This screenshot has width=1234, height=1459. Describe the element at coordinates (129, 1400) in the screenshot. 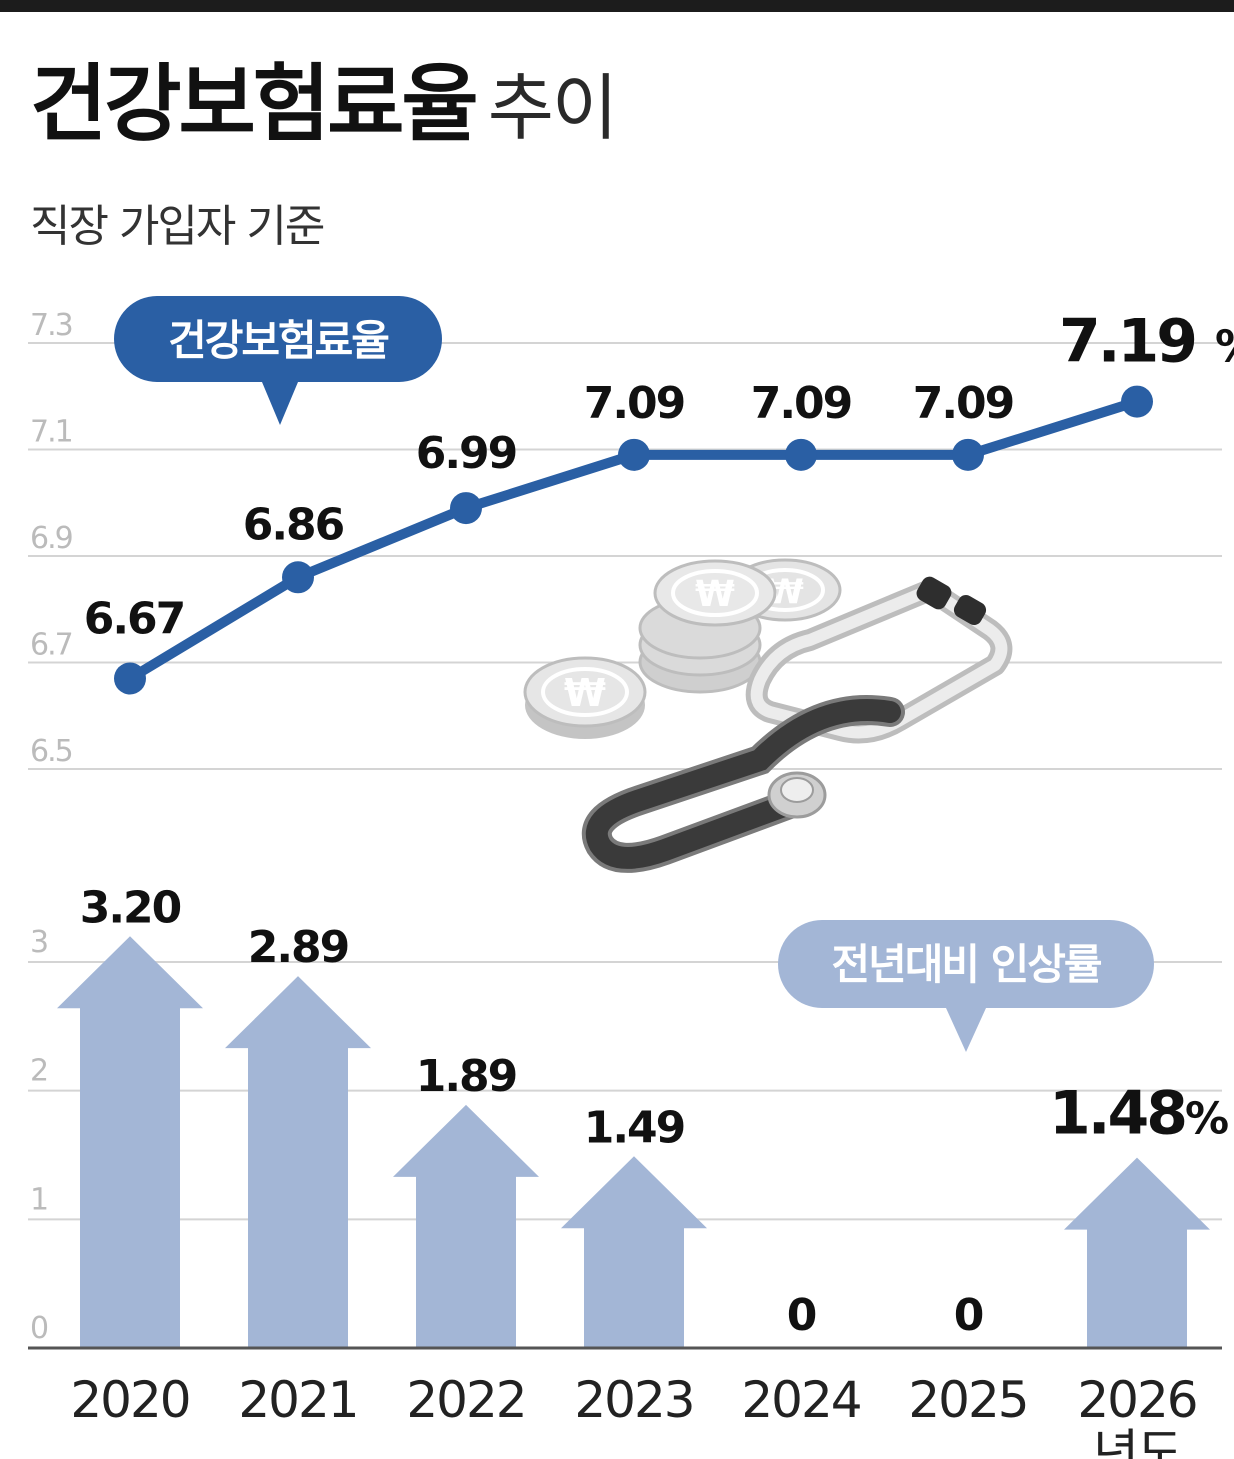

I see `x-tick-label: 2020` at that location.